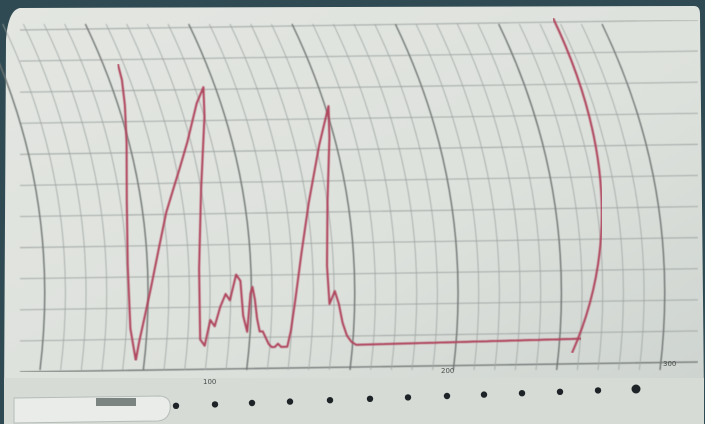  I want to click on tick-label-300: 300, so click(669, 364).